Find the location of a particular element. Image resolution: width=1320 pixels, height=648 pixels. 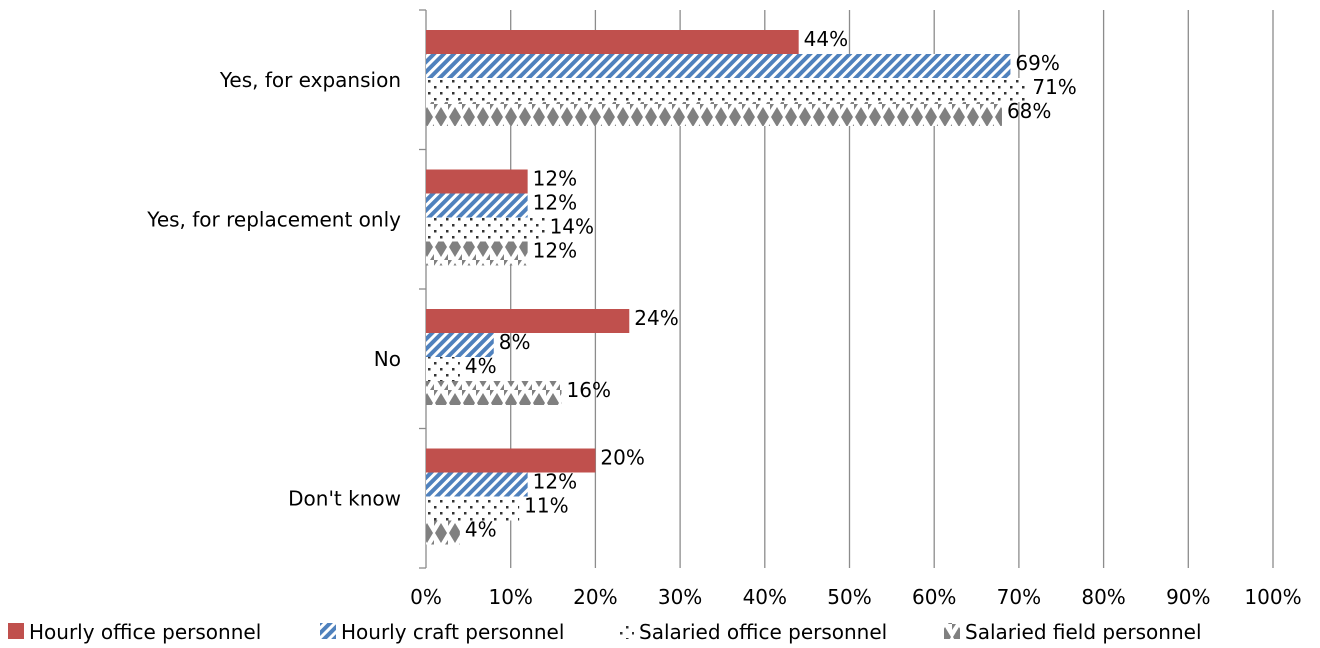

data-label: 24% is located at coordinates (656, 318).